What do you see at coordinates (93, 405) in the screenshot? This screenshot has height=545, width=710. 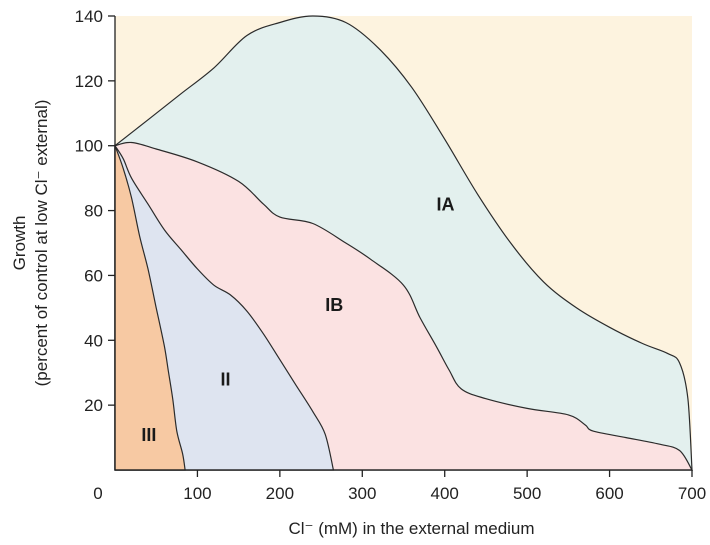 I see `y-tick-label: 20` at bounding box center [93, 405].